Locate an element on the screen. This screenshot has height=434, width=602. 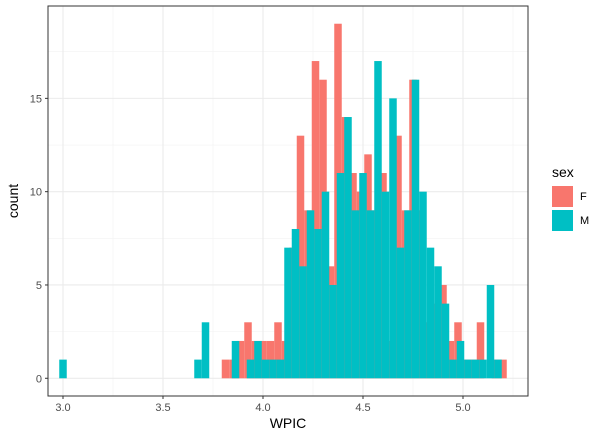
legend-key-m is located at coordinates (562, 220).